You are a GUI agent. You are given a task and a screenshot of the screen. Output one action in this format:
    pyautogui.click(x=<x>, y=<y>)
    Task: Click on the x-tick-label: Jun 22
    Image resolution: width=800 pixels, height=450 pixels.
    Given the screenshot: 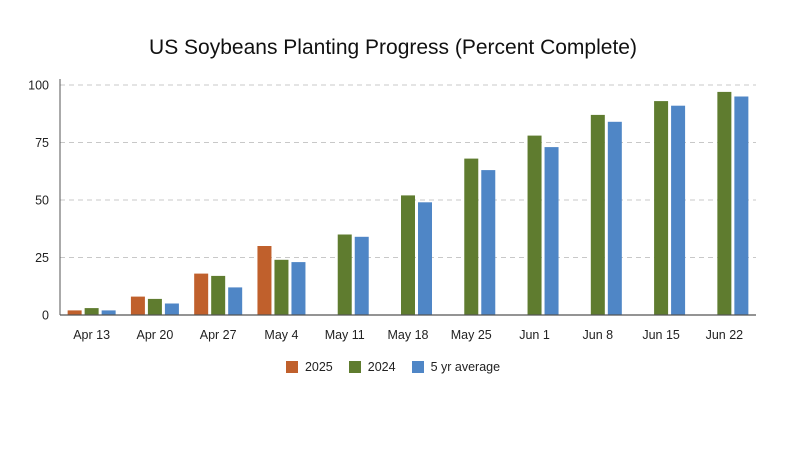 What is the action you would take?
    pyautogui.click(x=725, y=335)
    